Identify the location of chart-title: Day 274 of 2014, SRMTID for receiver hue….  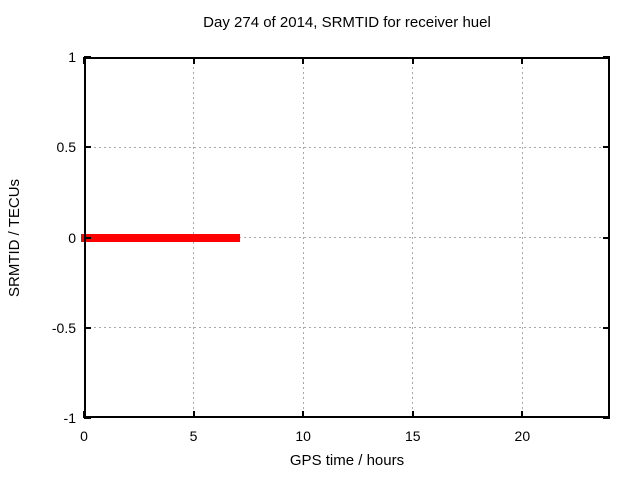
(347, 22).